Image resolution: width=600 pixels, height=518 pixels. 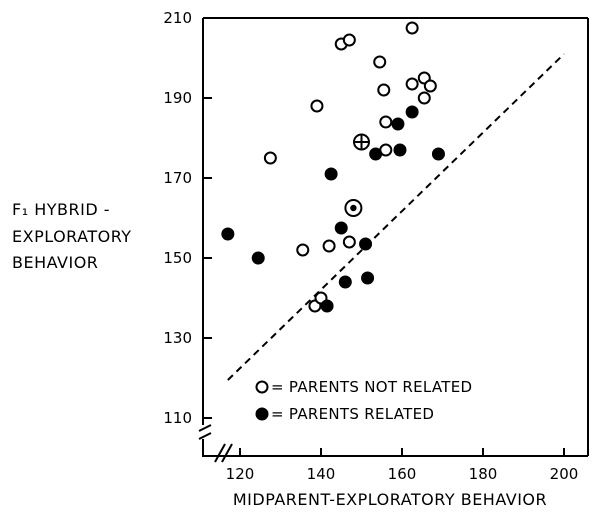 I want to click on x-tick-label-120: 120, so click(x=240, y=474).